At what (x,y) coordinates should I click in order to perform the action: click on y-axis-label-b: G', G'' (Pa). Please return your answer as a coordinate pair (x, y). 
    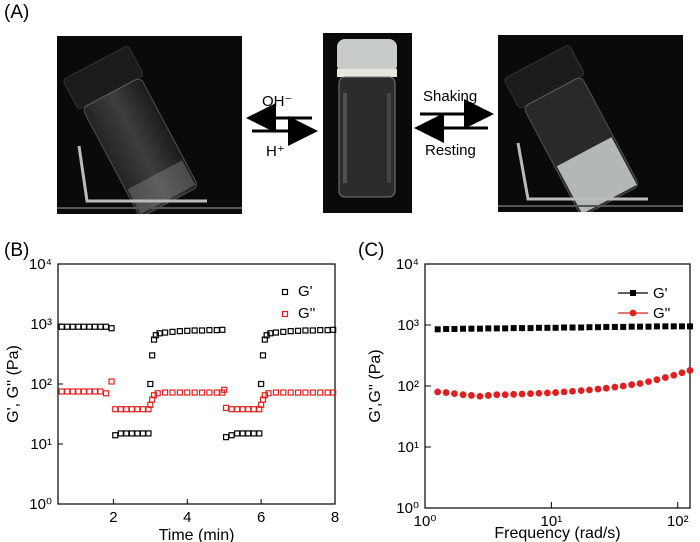
    Looking at the image, I should click on (13, 384).